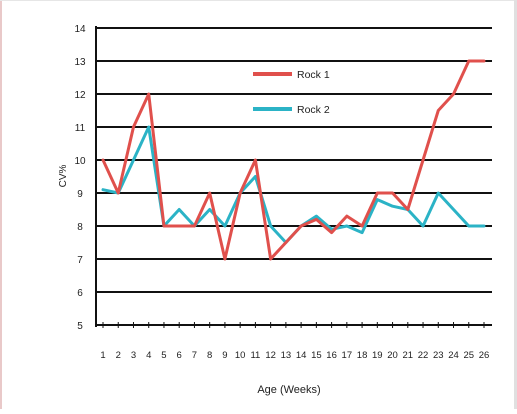 This screenshot has height=414, width=517. Describe the element at coordinates (258, 0) in the screenshot. I see `frame-top-edge` at that location.